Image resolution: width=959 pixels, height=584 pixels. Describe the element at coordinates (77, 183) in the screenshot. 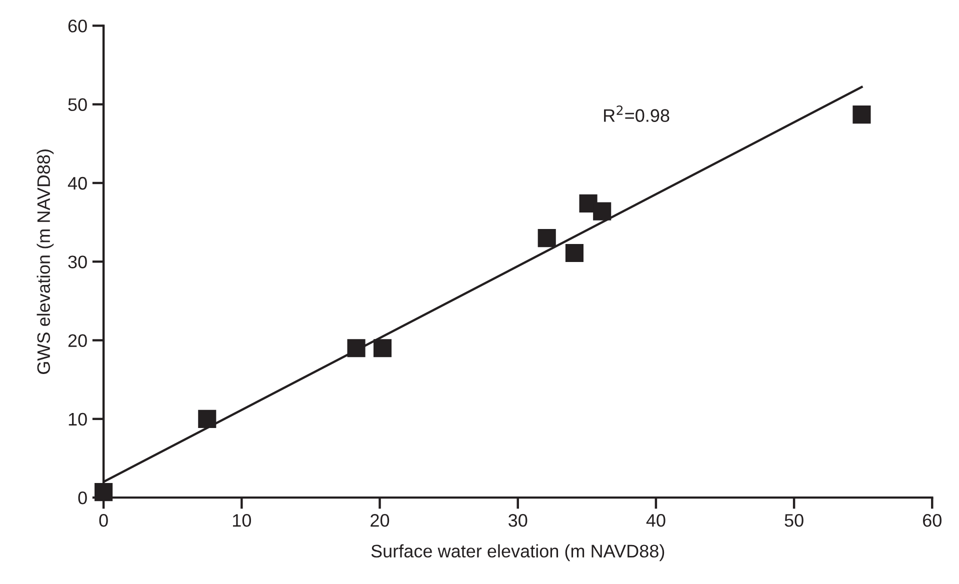

I see `y-tick-label: 40` at that location.